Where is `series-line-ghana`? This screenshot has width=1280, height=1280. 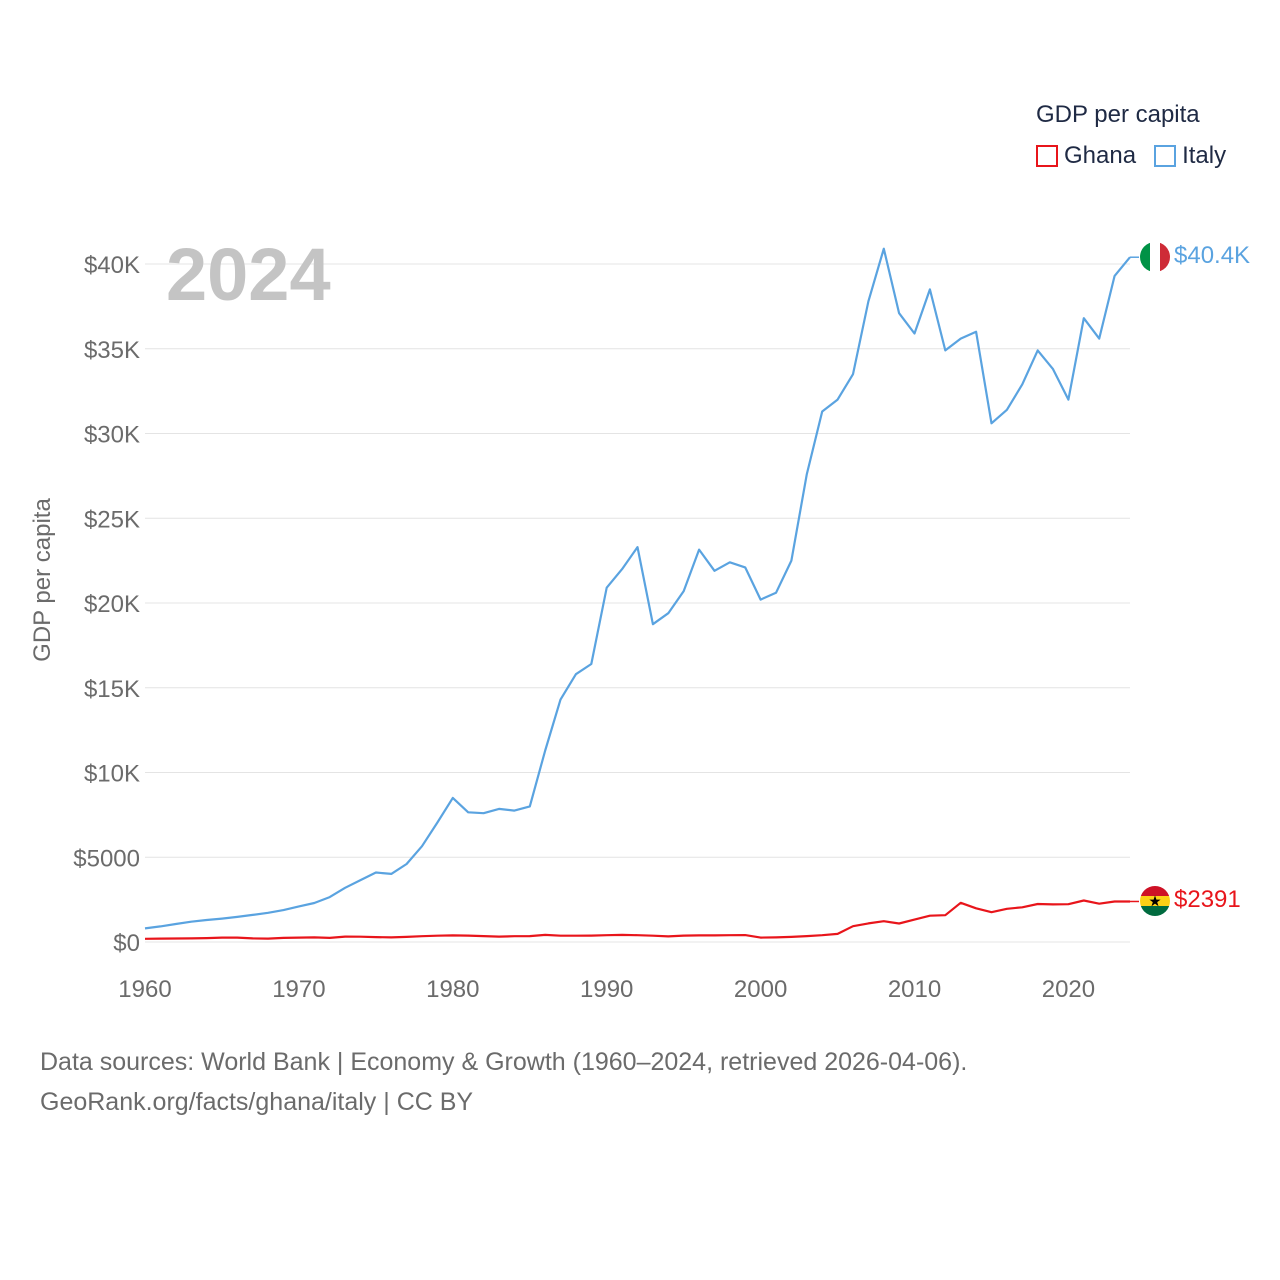
series-line-ghana is located at coordinates (637, 919).